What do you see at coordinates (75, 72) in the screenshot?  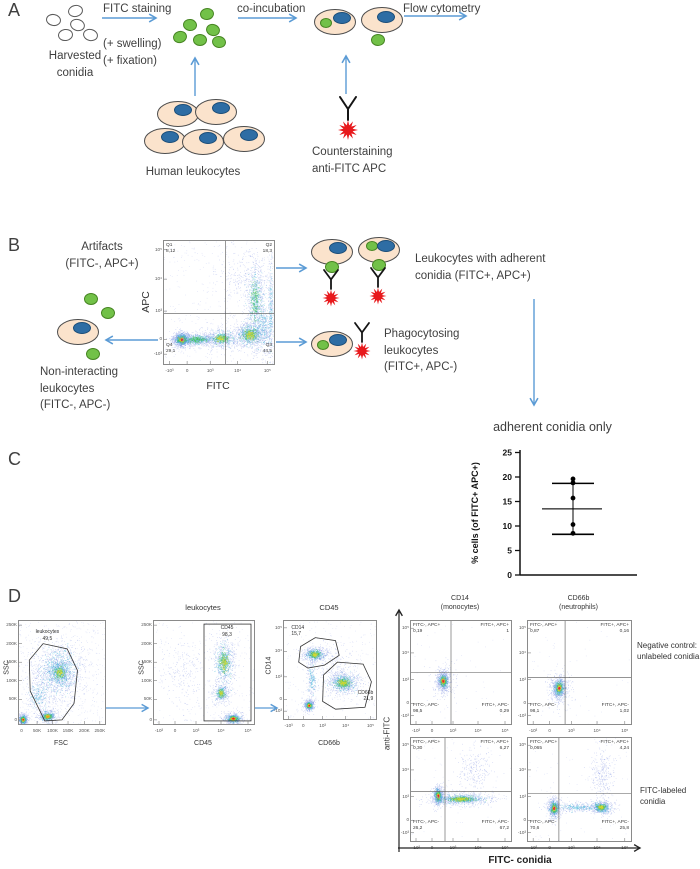 I see `harvested-line2: conidia` at bounding box center [75, 72].